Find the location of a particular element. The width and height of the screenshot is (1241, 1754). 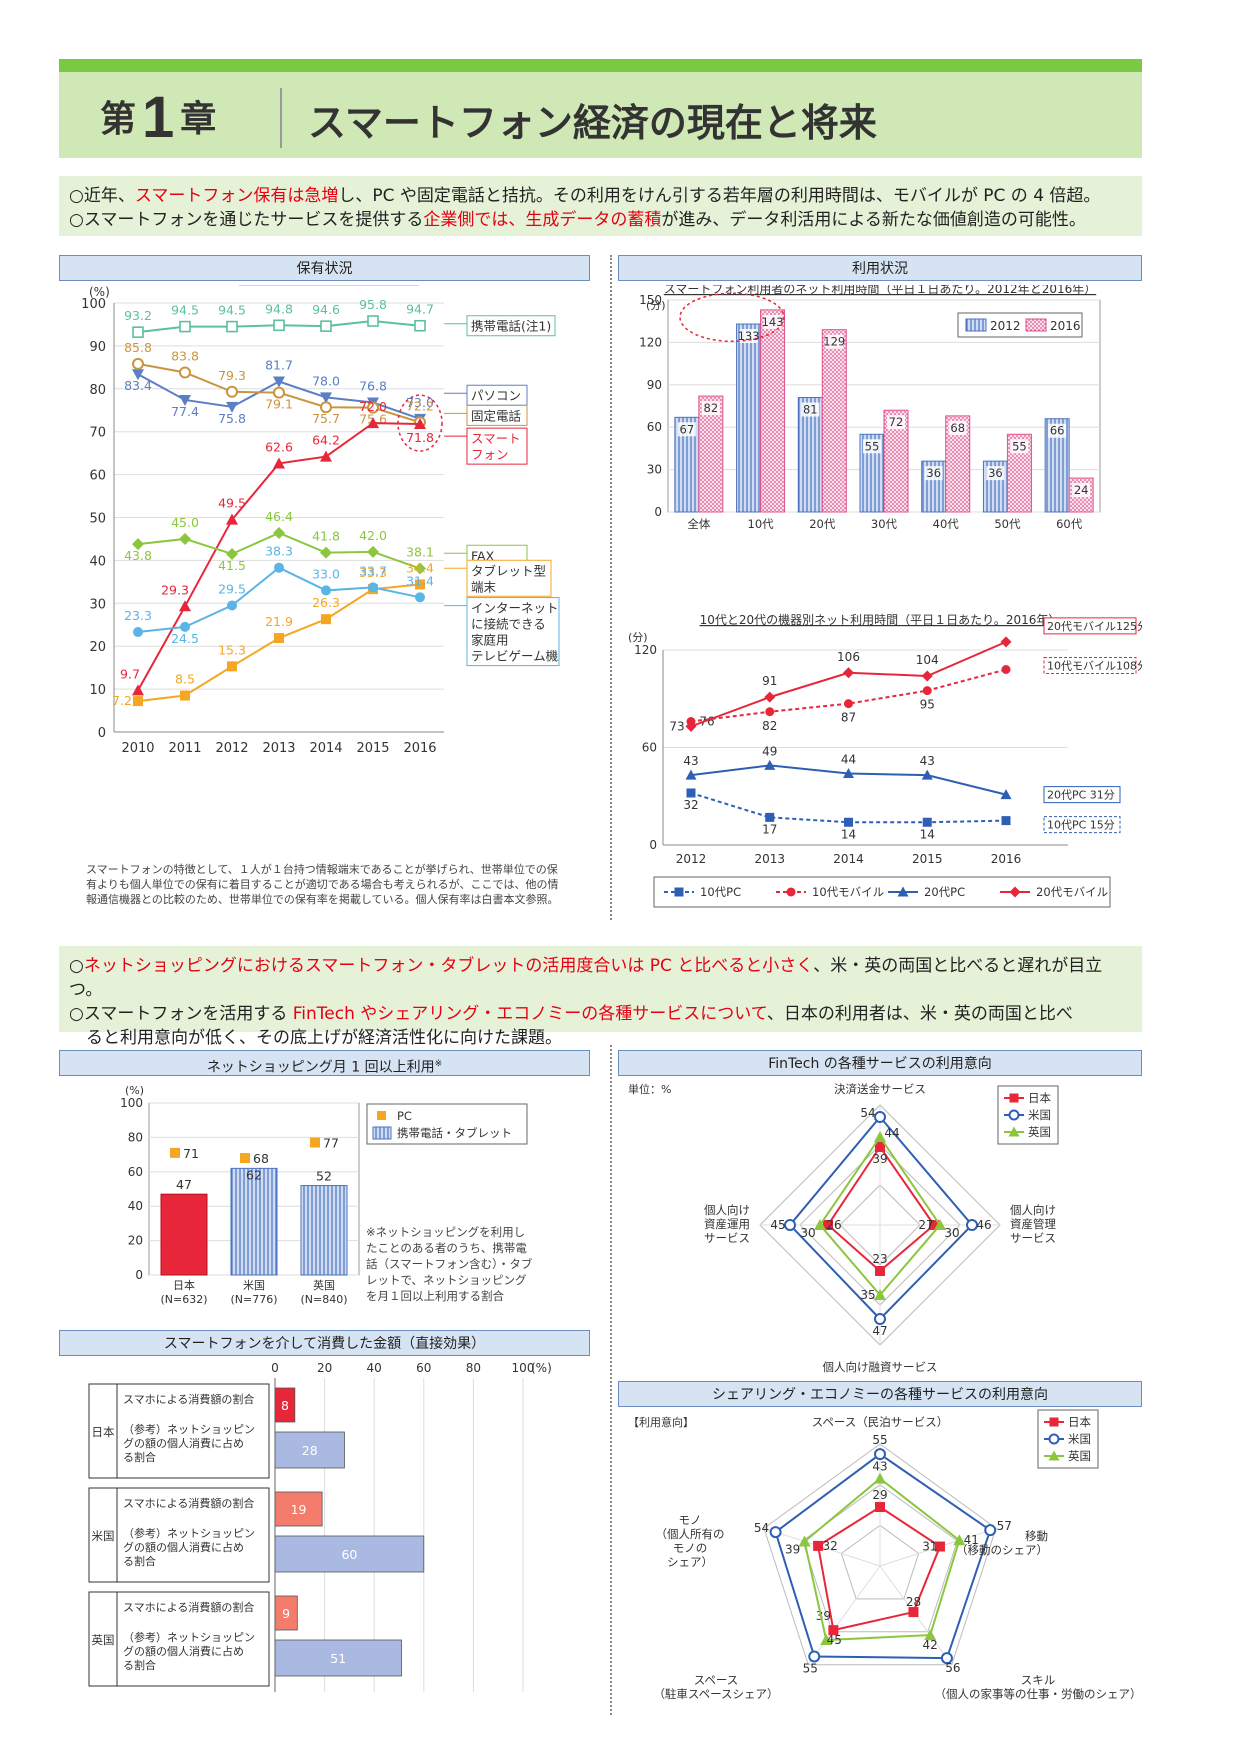

data-label-bg is located at coordinates (834, 341).